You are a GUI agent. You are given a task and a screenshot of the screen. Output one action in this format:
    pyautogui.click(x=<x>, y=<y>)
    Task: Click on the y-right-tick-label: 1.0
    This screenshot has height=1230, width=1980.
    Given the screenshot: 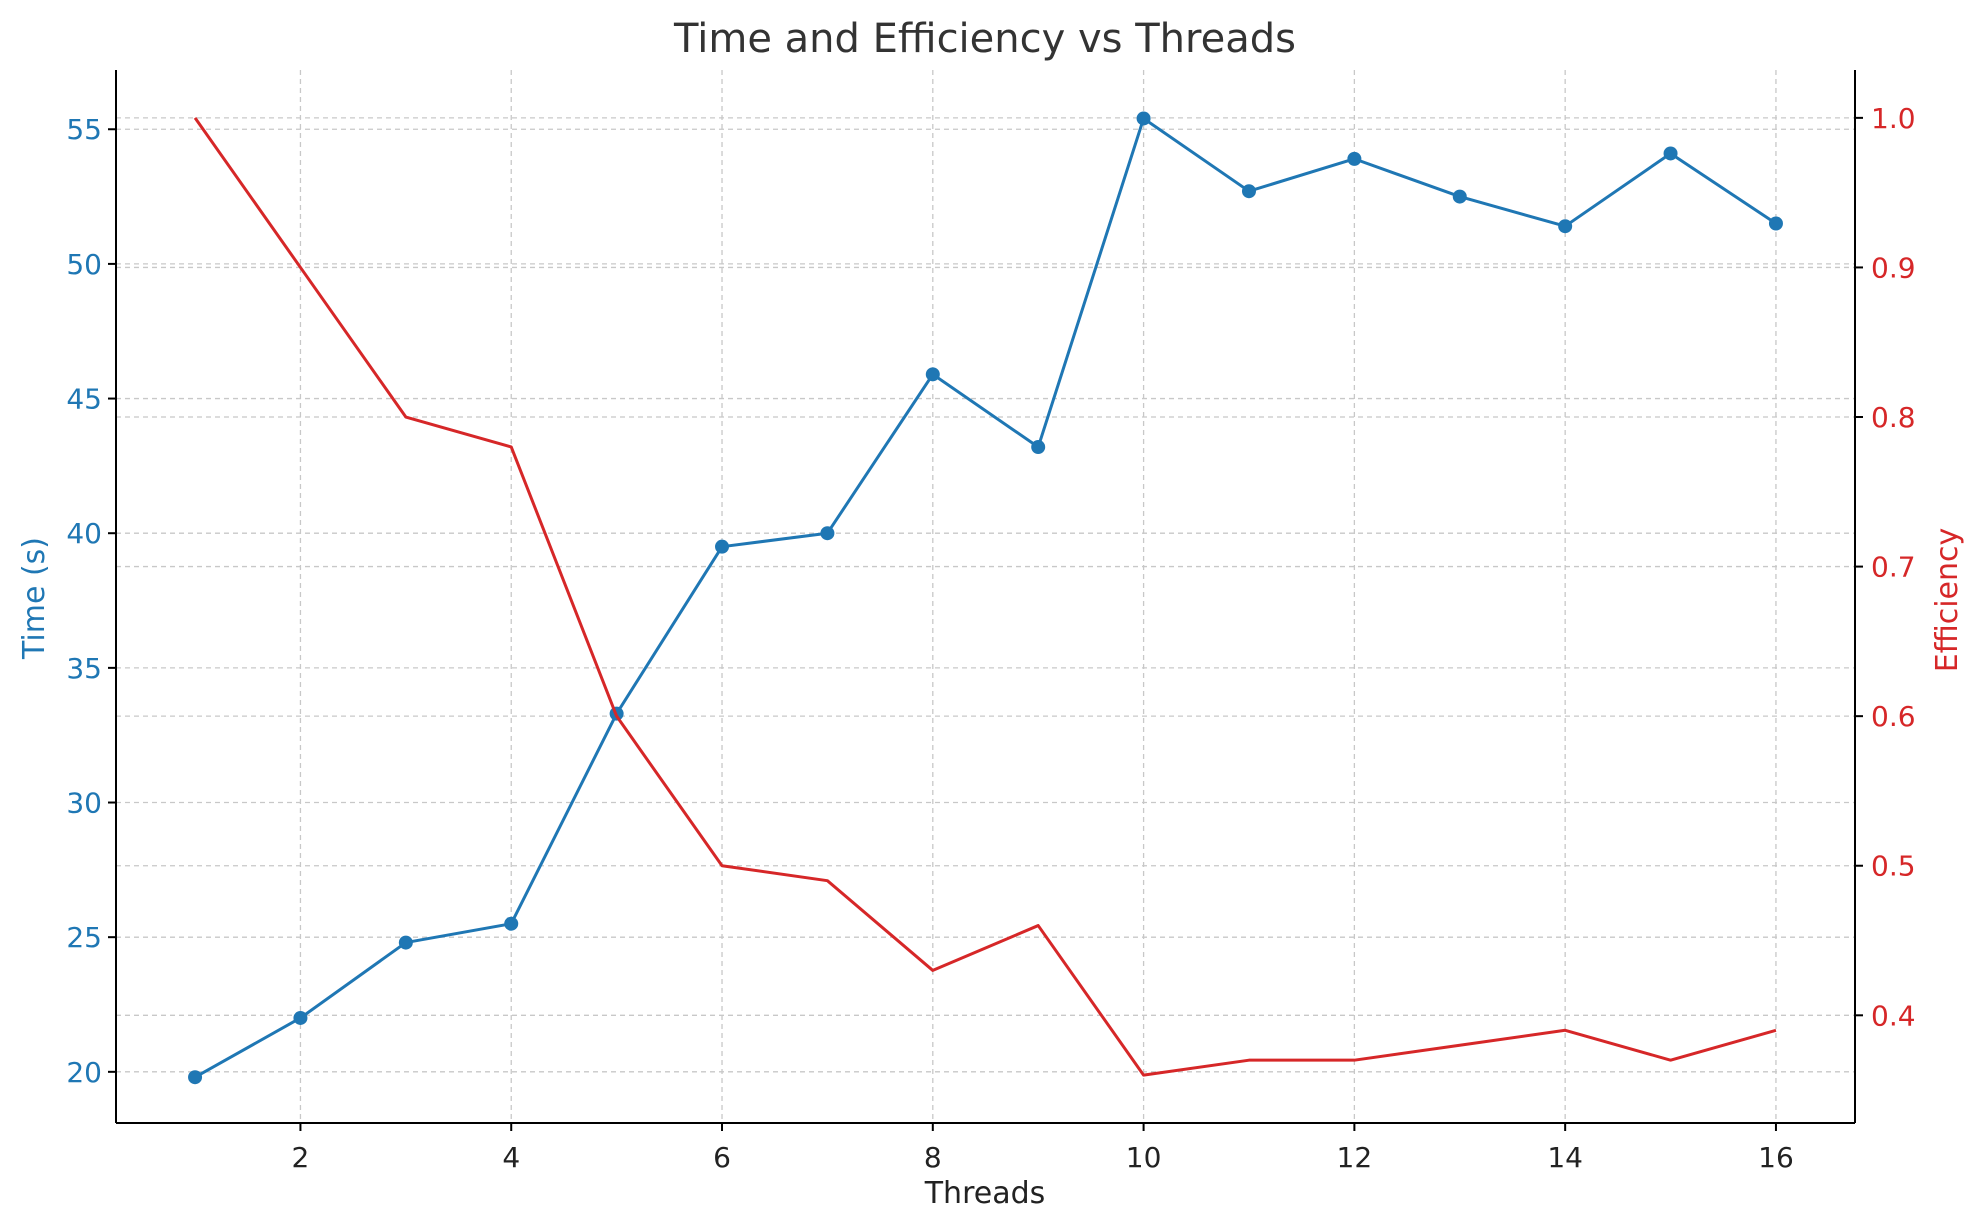 What is the action you would take?
    pyautogui.click(x=1893, y=118)
    